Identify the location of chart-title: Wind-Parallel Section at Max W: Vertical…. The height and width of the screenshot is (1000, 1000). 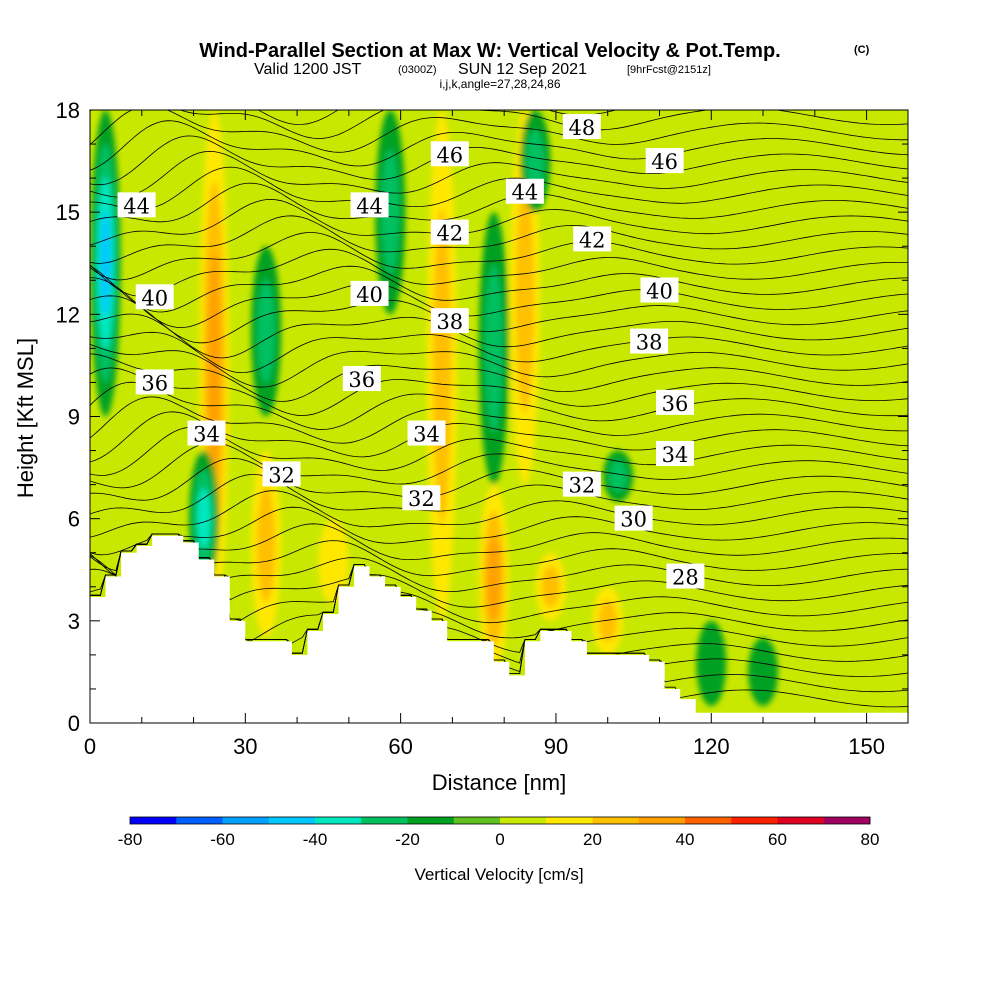
(534, 65).